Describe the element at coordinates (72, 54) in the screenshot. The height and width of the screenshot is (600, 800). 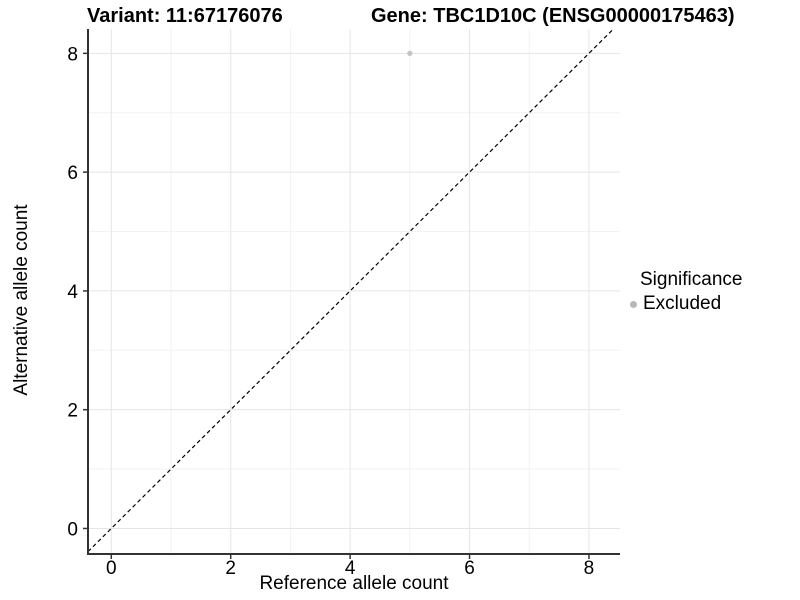
I see `y-tick-label: 8` at that location.